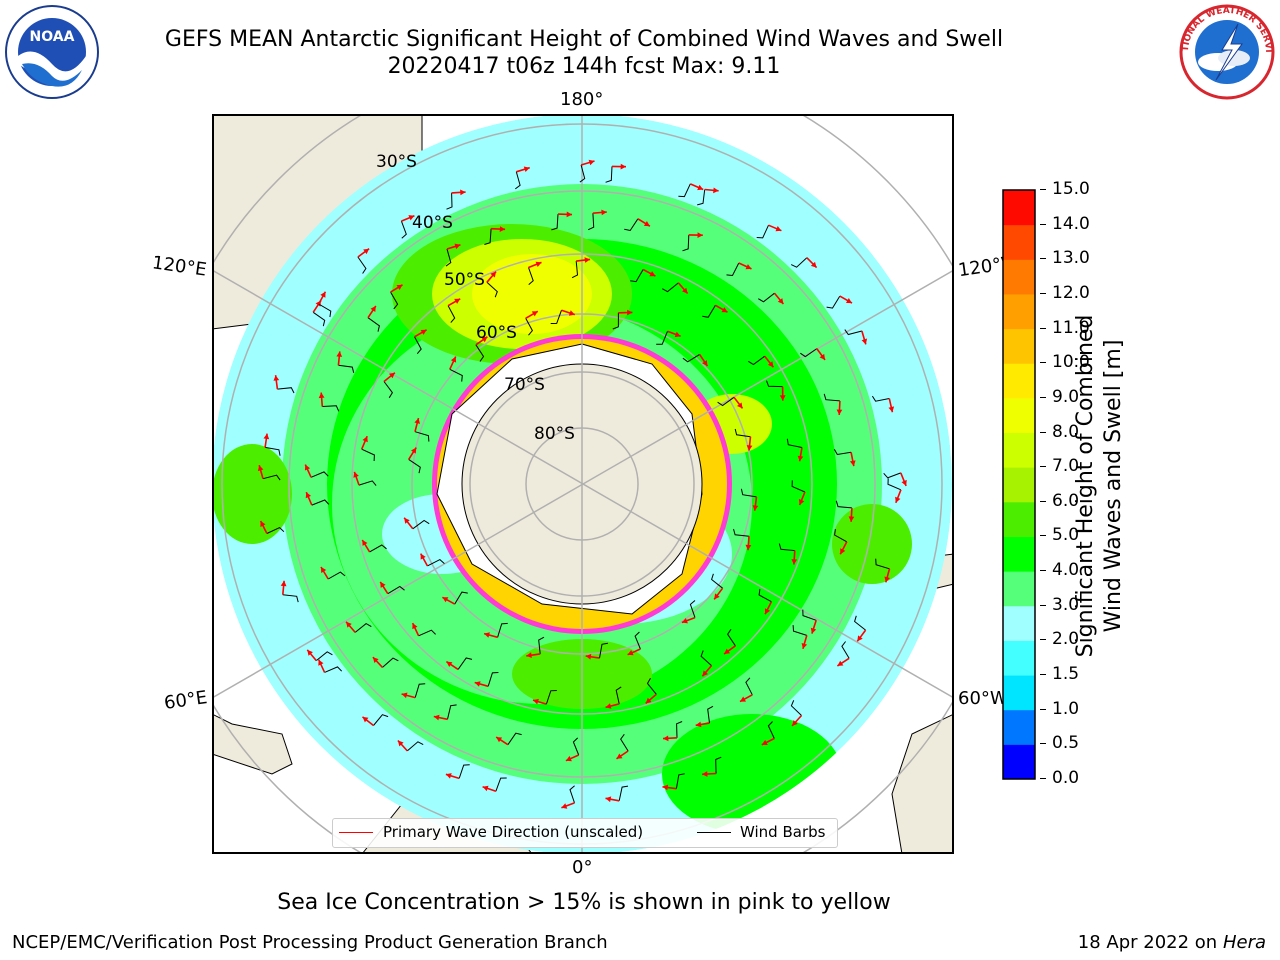 This screenshot has height=960, width=1280. I want to click on lat-label-40s: 40°S, so click(432, 223).